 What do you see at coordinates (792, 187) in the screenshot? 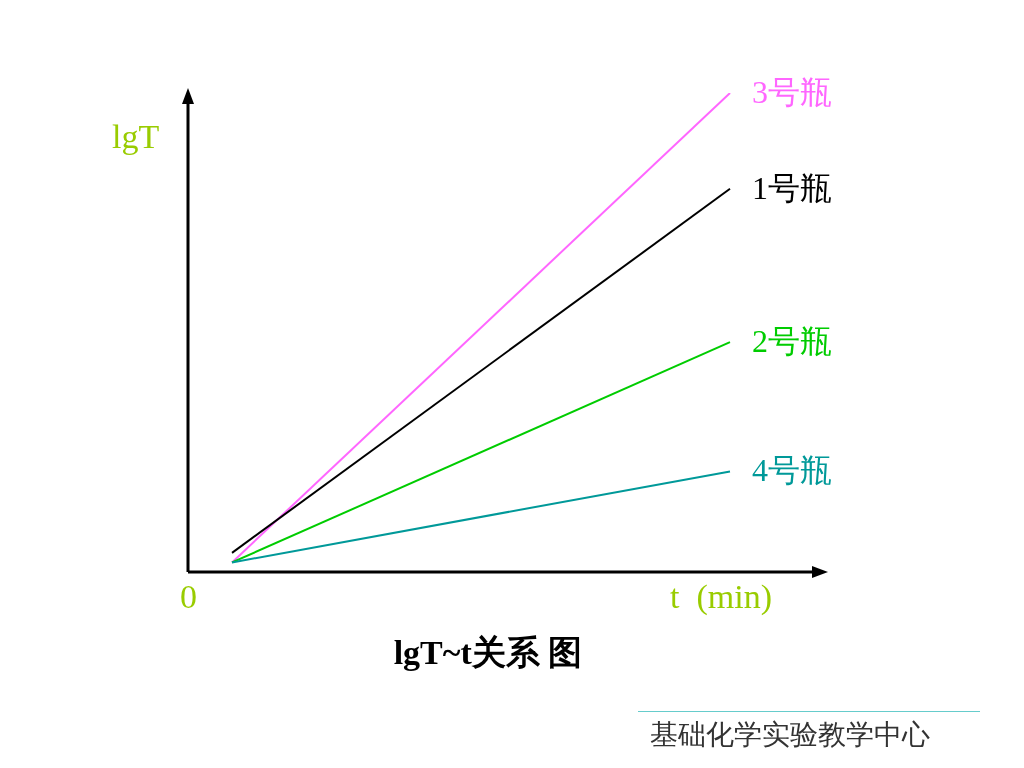
I see `series-label: 1号瓶` at bounding box center [792, 187].